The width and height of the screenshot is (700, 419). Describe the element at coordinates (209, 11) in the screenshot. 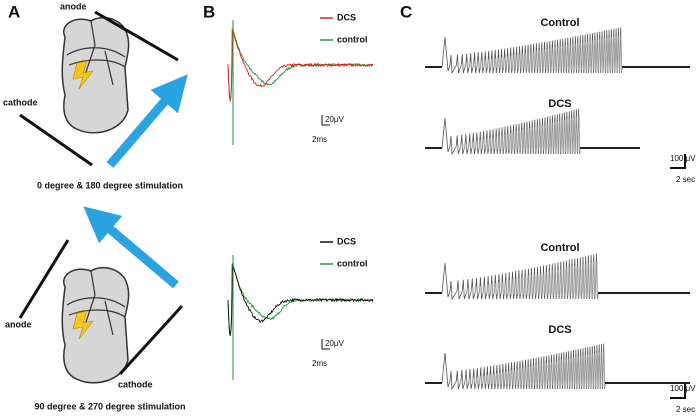

I see `panel-label: B` at that location.